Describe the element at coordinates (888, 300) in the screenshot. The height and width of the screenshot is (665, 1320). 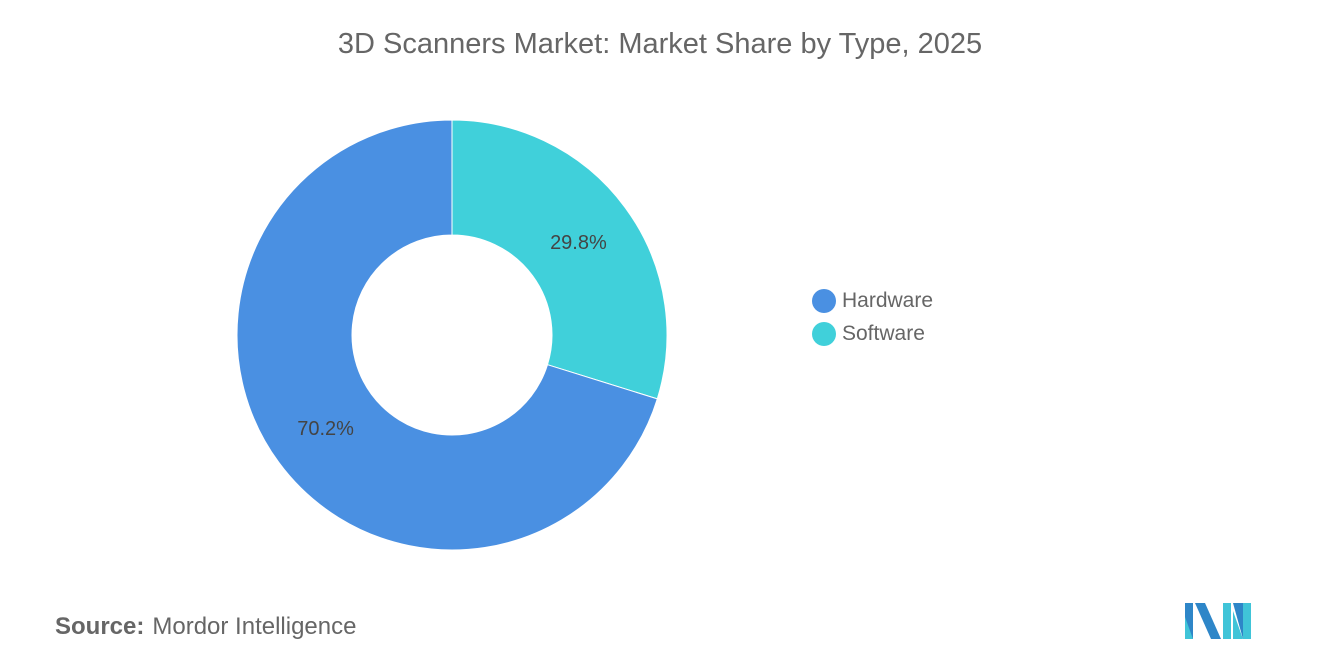
I see `legend-label: Hardware` at that location.